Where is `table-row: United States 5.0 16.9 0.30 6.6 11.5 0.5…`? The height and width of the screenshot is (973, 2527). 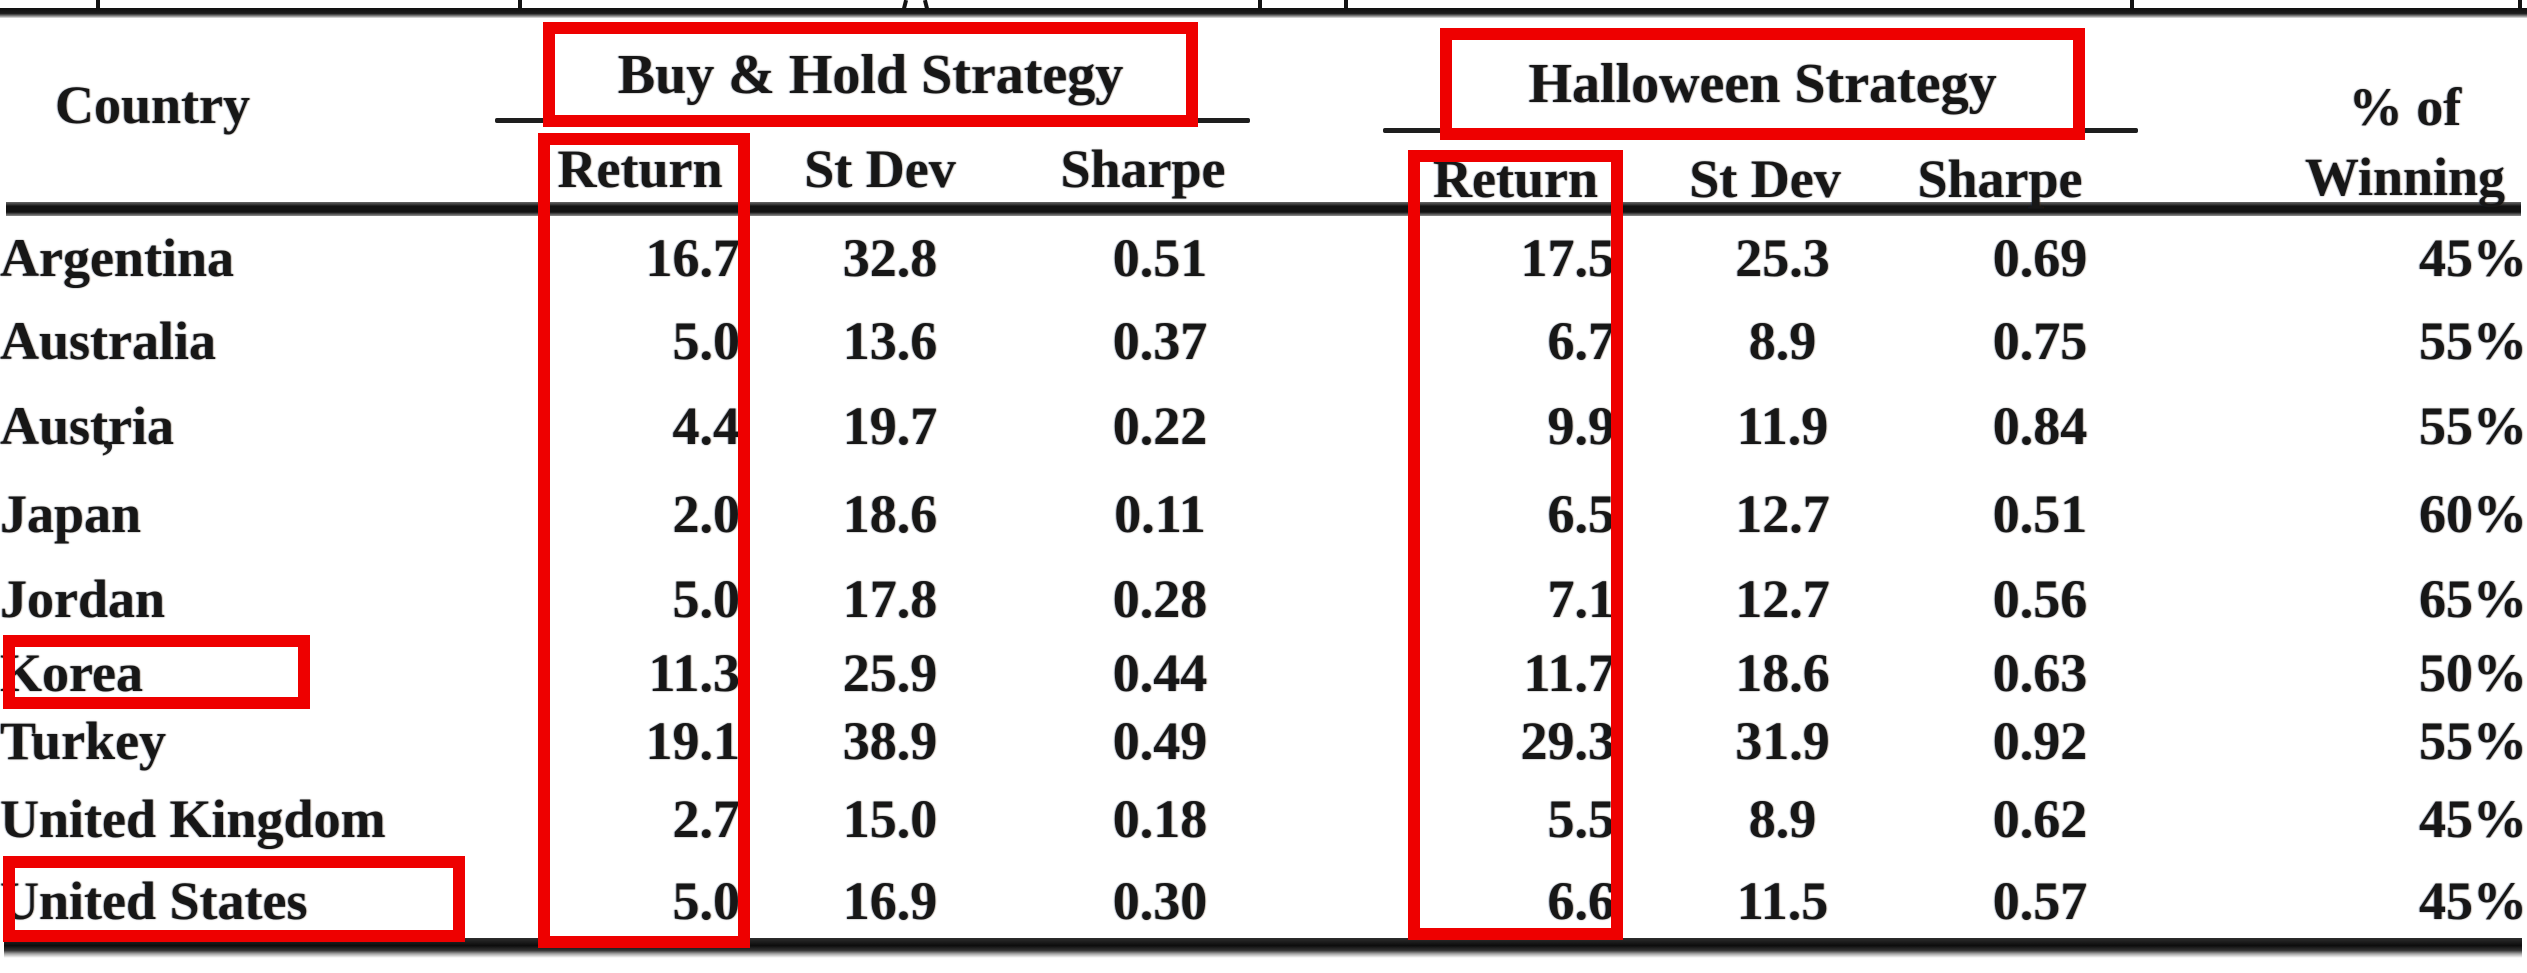
table-row: United States 5.0 16.9 0.30 6.6 11.5 0.5… is located at coordinates (1263, 901).